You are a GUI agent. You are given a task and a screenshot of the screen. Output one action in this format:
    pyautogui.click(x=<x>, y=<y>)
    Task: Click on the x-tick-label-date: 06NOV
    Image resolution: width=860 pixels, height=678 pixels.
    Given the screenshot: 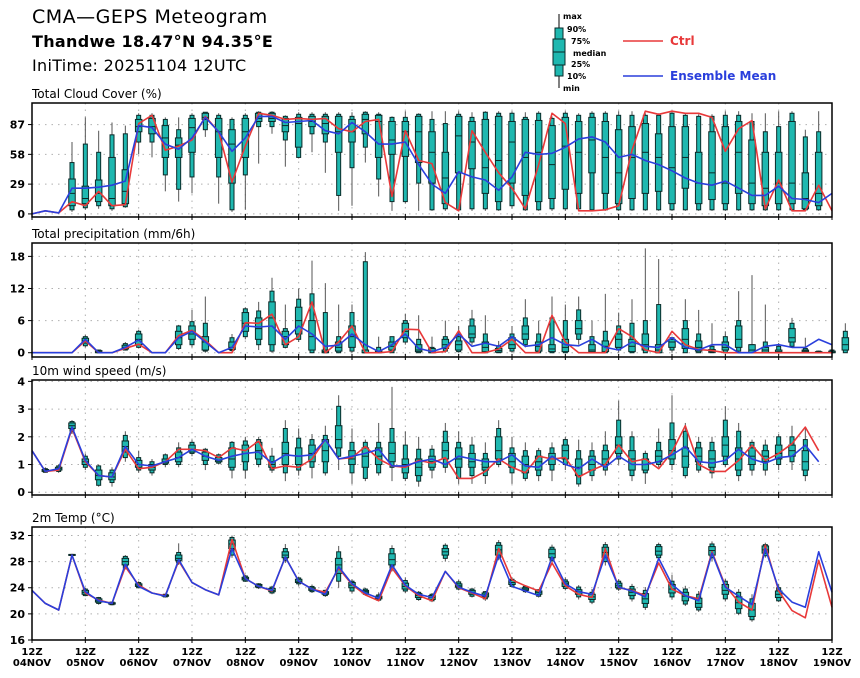 What is the action you would take?
    pyautogui.click(x=139, y=663)
    